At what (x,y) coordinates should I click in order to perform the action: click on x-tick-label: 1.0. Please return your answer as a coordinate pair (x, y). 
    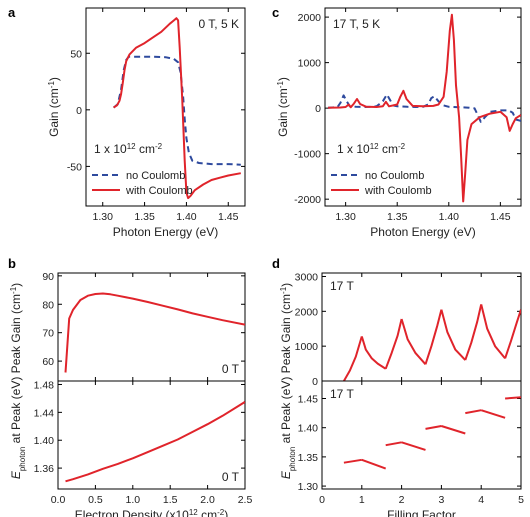
    Looking at the image, I should click on (132, 500).